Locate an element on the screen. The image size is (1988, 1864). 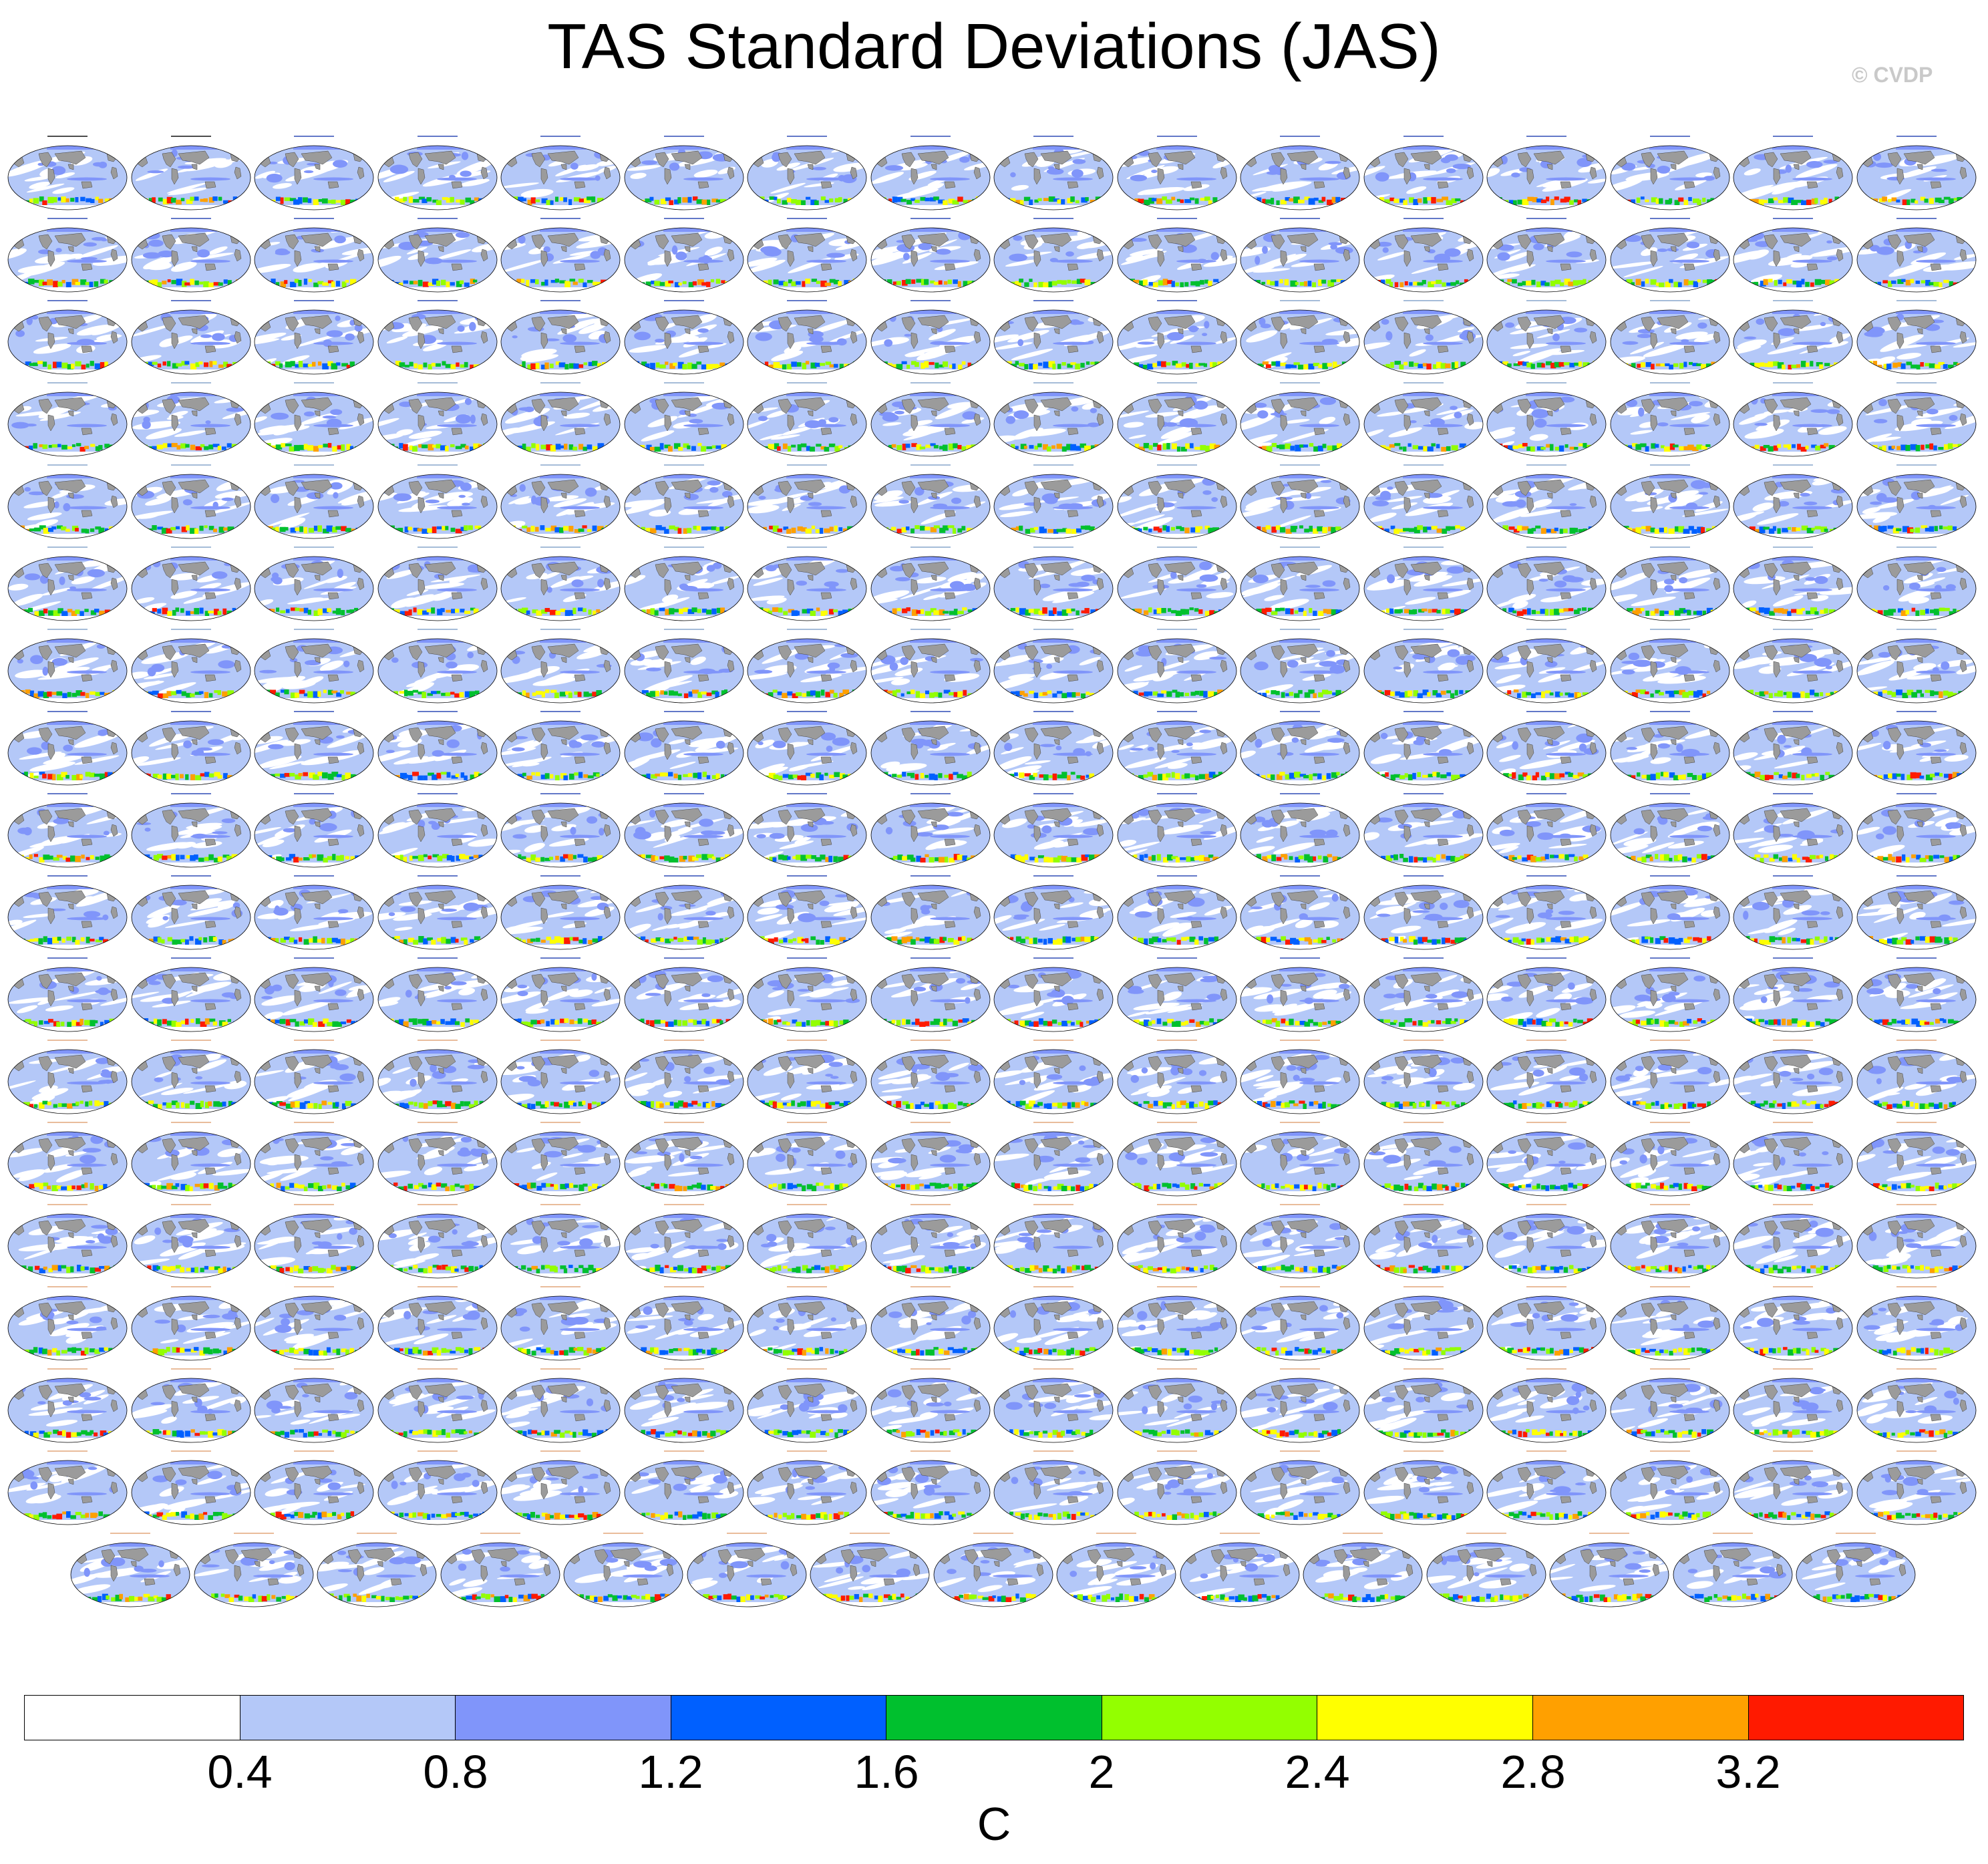
watermark: © CVDP is located at coordinates (1892, 75).